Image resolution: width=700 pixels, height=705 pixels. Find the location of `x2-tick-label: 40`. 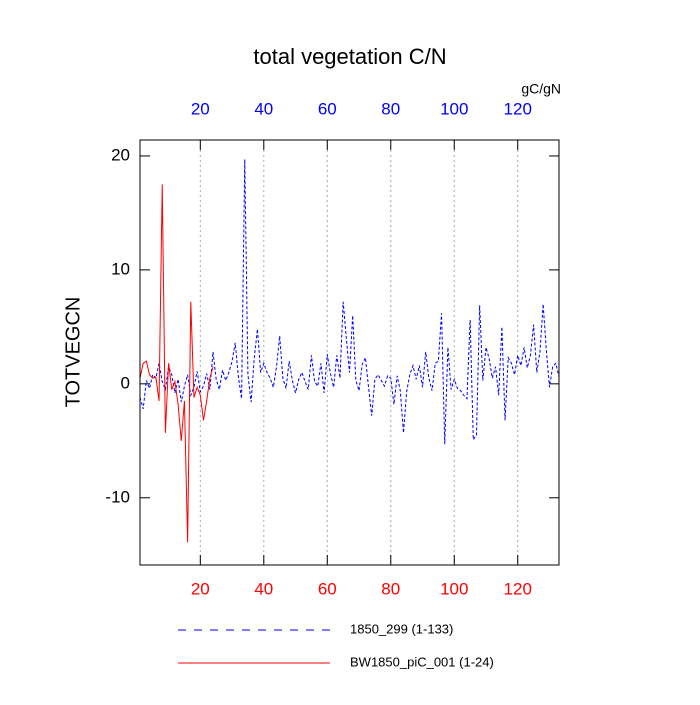

x2-tick-label: 40 is located at coordinates (263, 108).